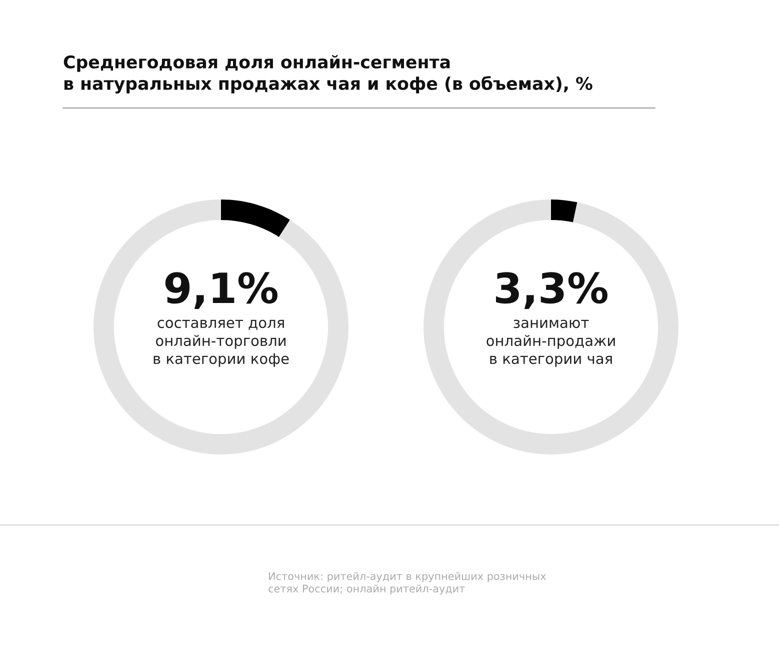  I want to click on chart-title: Среднегодовая доля онлайн-сегмента в натуральных продажах чая и кофе (в объемах), %, so click(328, 74).